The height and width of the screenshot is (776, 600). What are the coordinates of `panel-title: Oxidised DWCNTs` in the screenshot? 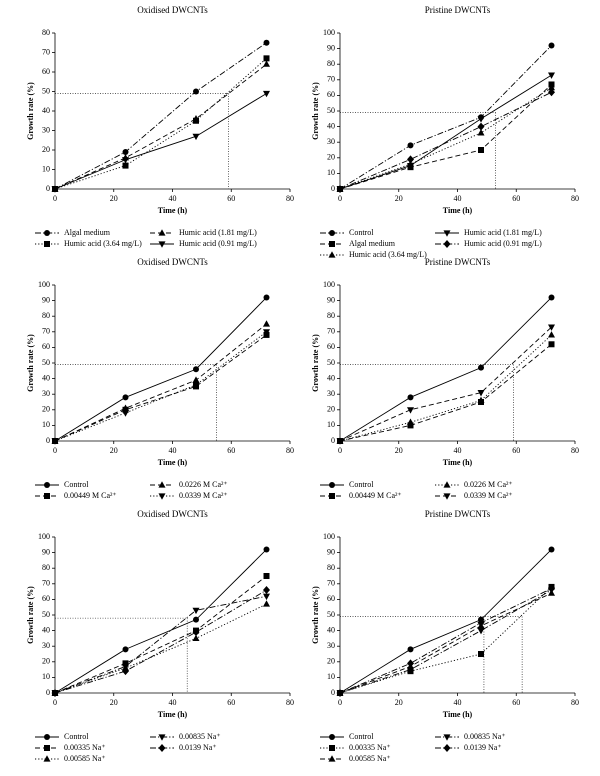 It's located at (172, 514).